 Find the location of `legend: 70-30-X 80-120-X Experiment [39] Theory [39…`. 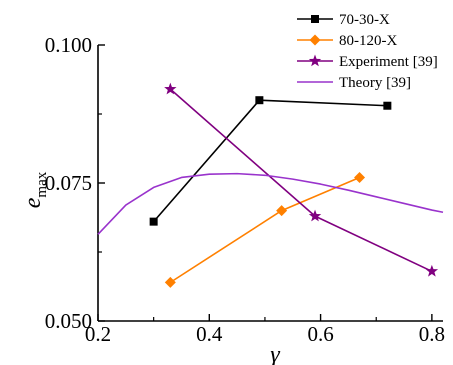

legend: 70-30-X 80-120-X Experiment [39] Theory [39… is located at coordinates (367, 51).